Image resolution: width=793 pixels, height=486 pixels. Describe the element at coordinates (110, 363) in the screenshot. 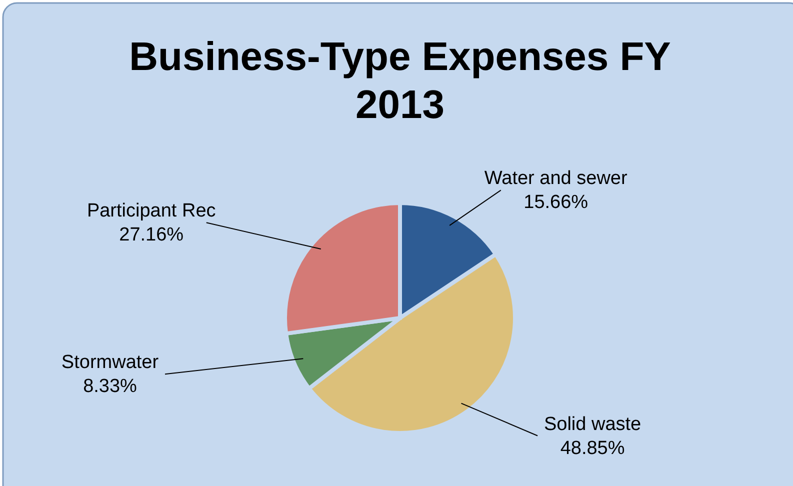

I see `slice-label: Stormwater` at that location.